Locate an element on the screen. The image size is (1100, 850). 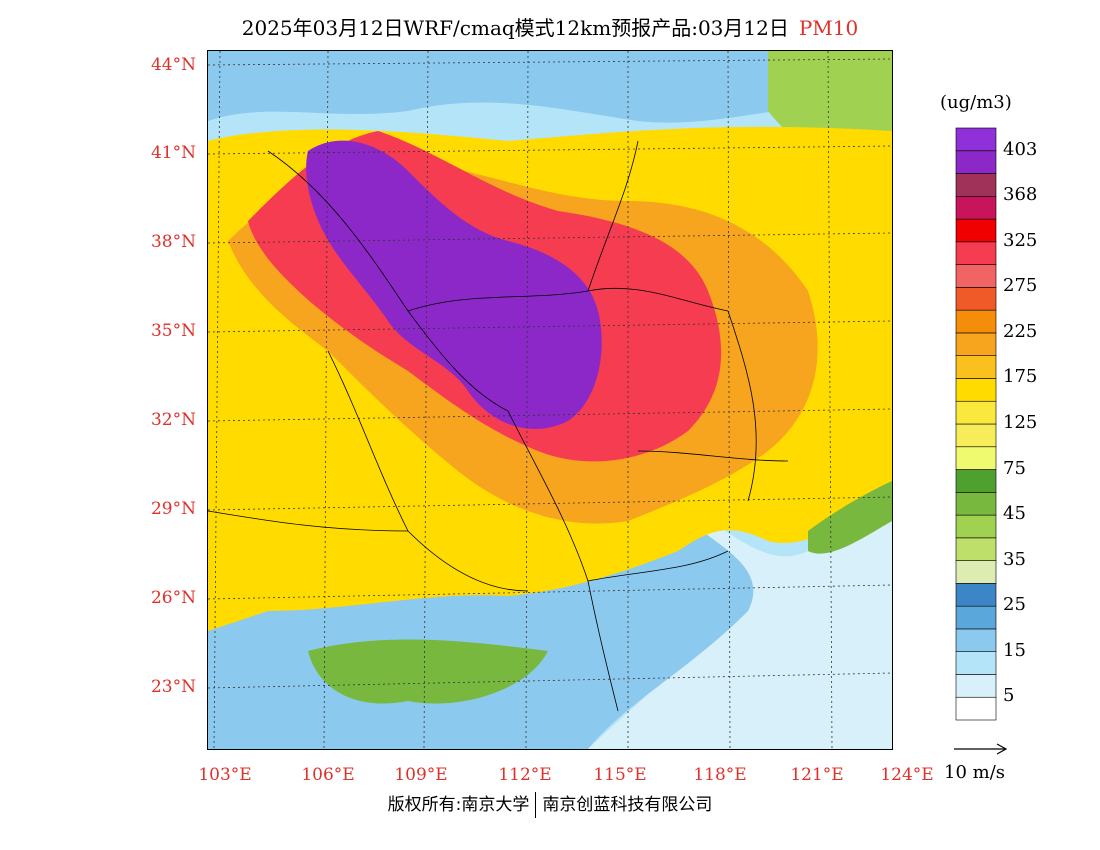
east-coast-green-strip is located at coordinates (850, 517).